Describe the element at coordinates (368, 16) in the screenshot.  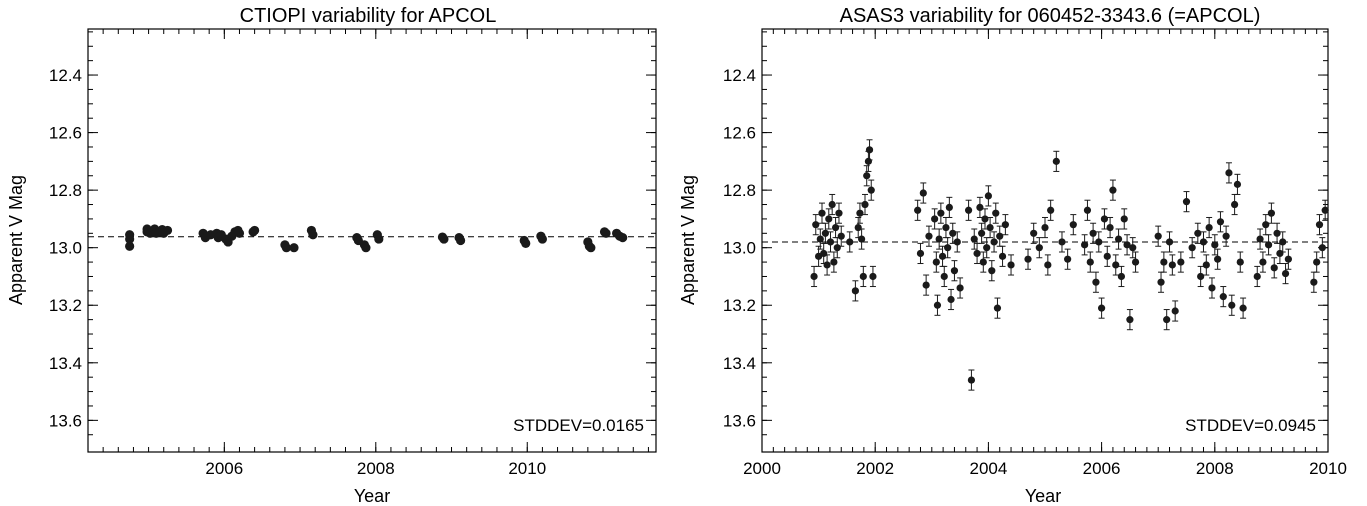
I see `chart-title: CTIOPI variability for APCOL` at that location.